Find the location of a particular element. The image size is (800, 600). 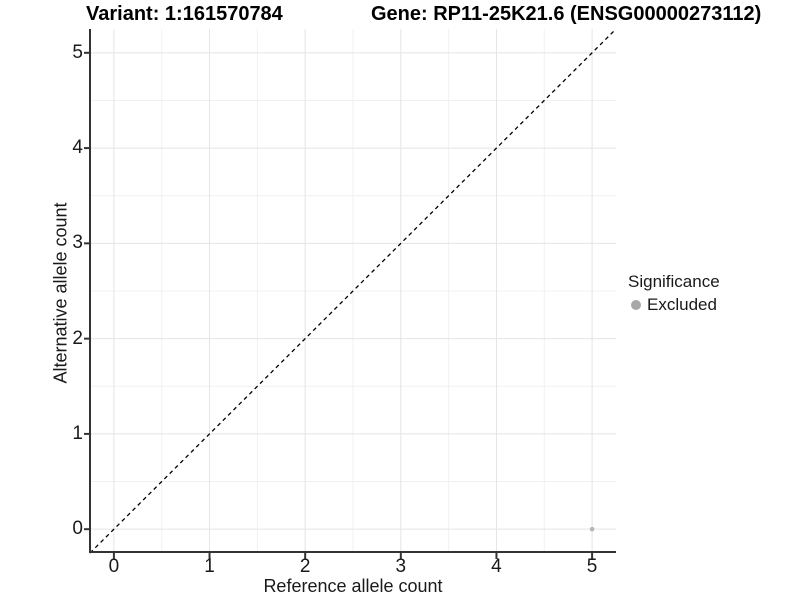

variant-title: Variant: 1:161570784 is located at coordinates (184, 14).